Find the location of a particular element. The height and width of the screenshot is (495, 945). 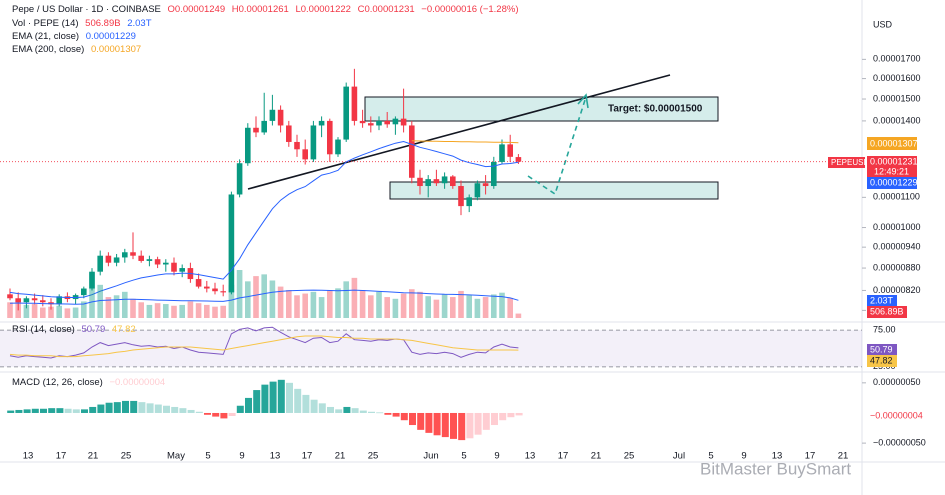

x-tick-label: 13 is located at coordinates (777, 456).